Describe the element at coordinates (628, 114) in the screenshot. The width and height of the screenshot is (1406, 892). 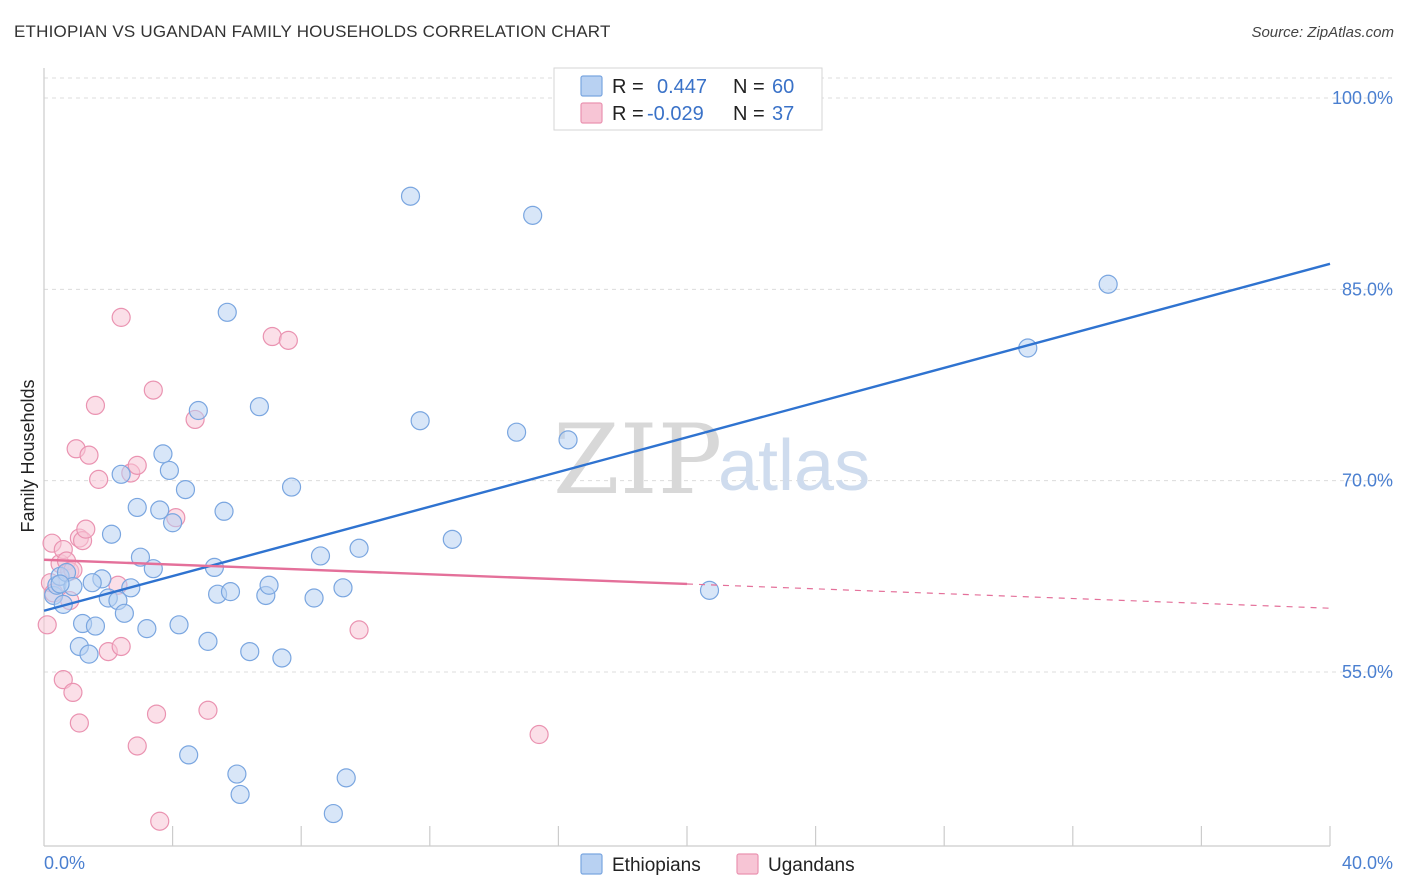
I see `legend-r-label-pink: R =` at that location.